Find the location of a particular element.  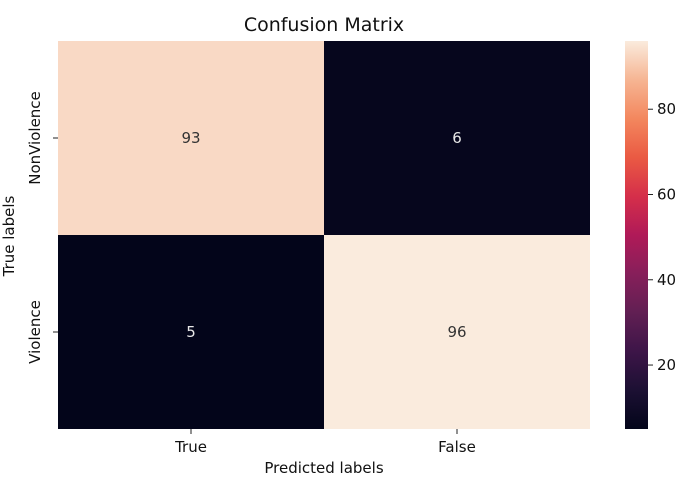

colorbar-ticks: 20 40 60 80 is located at coordinates (662, 237).